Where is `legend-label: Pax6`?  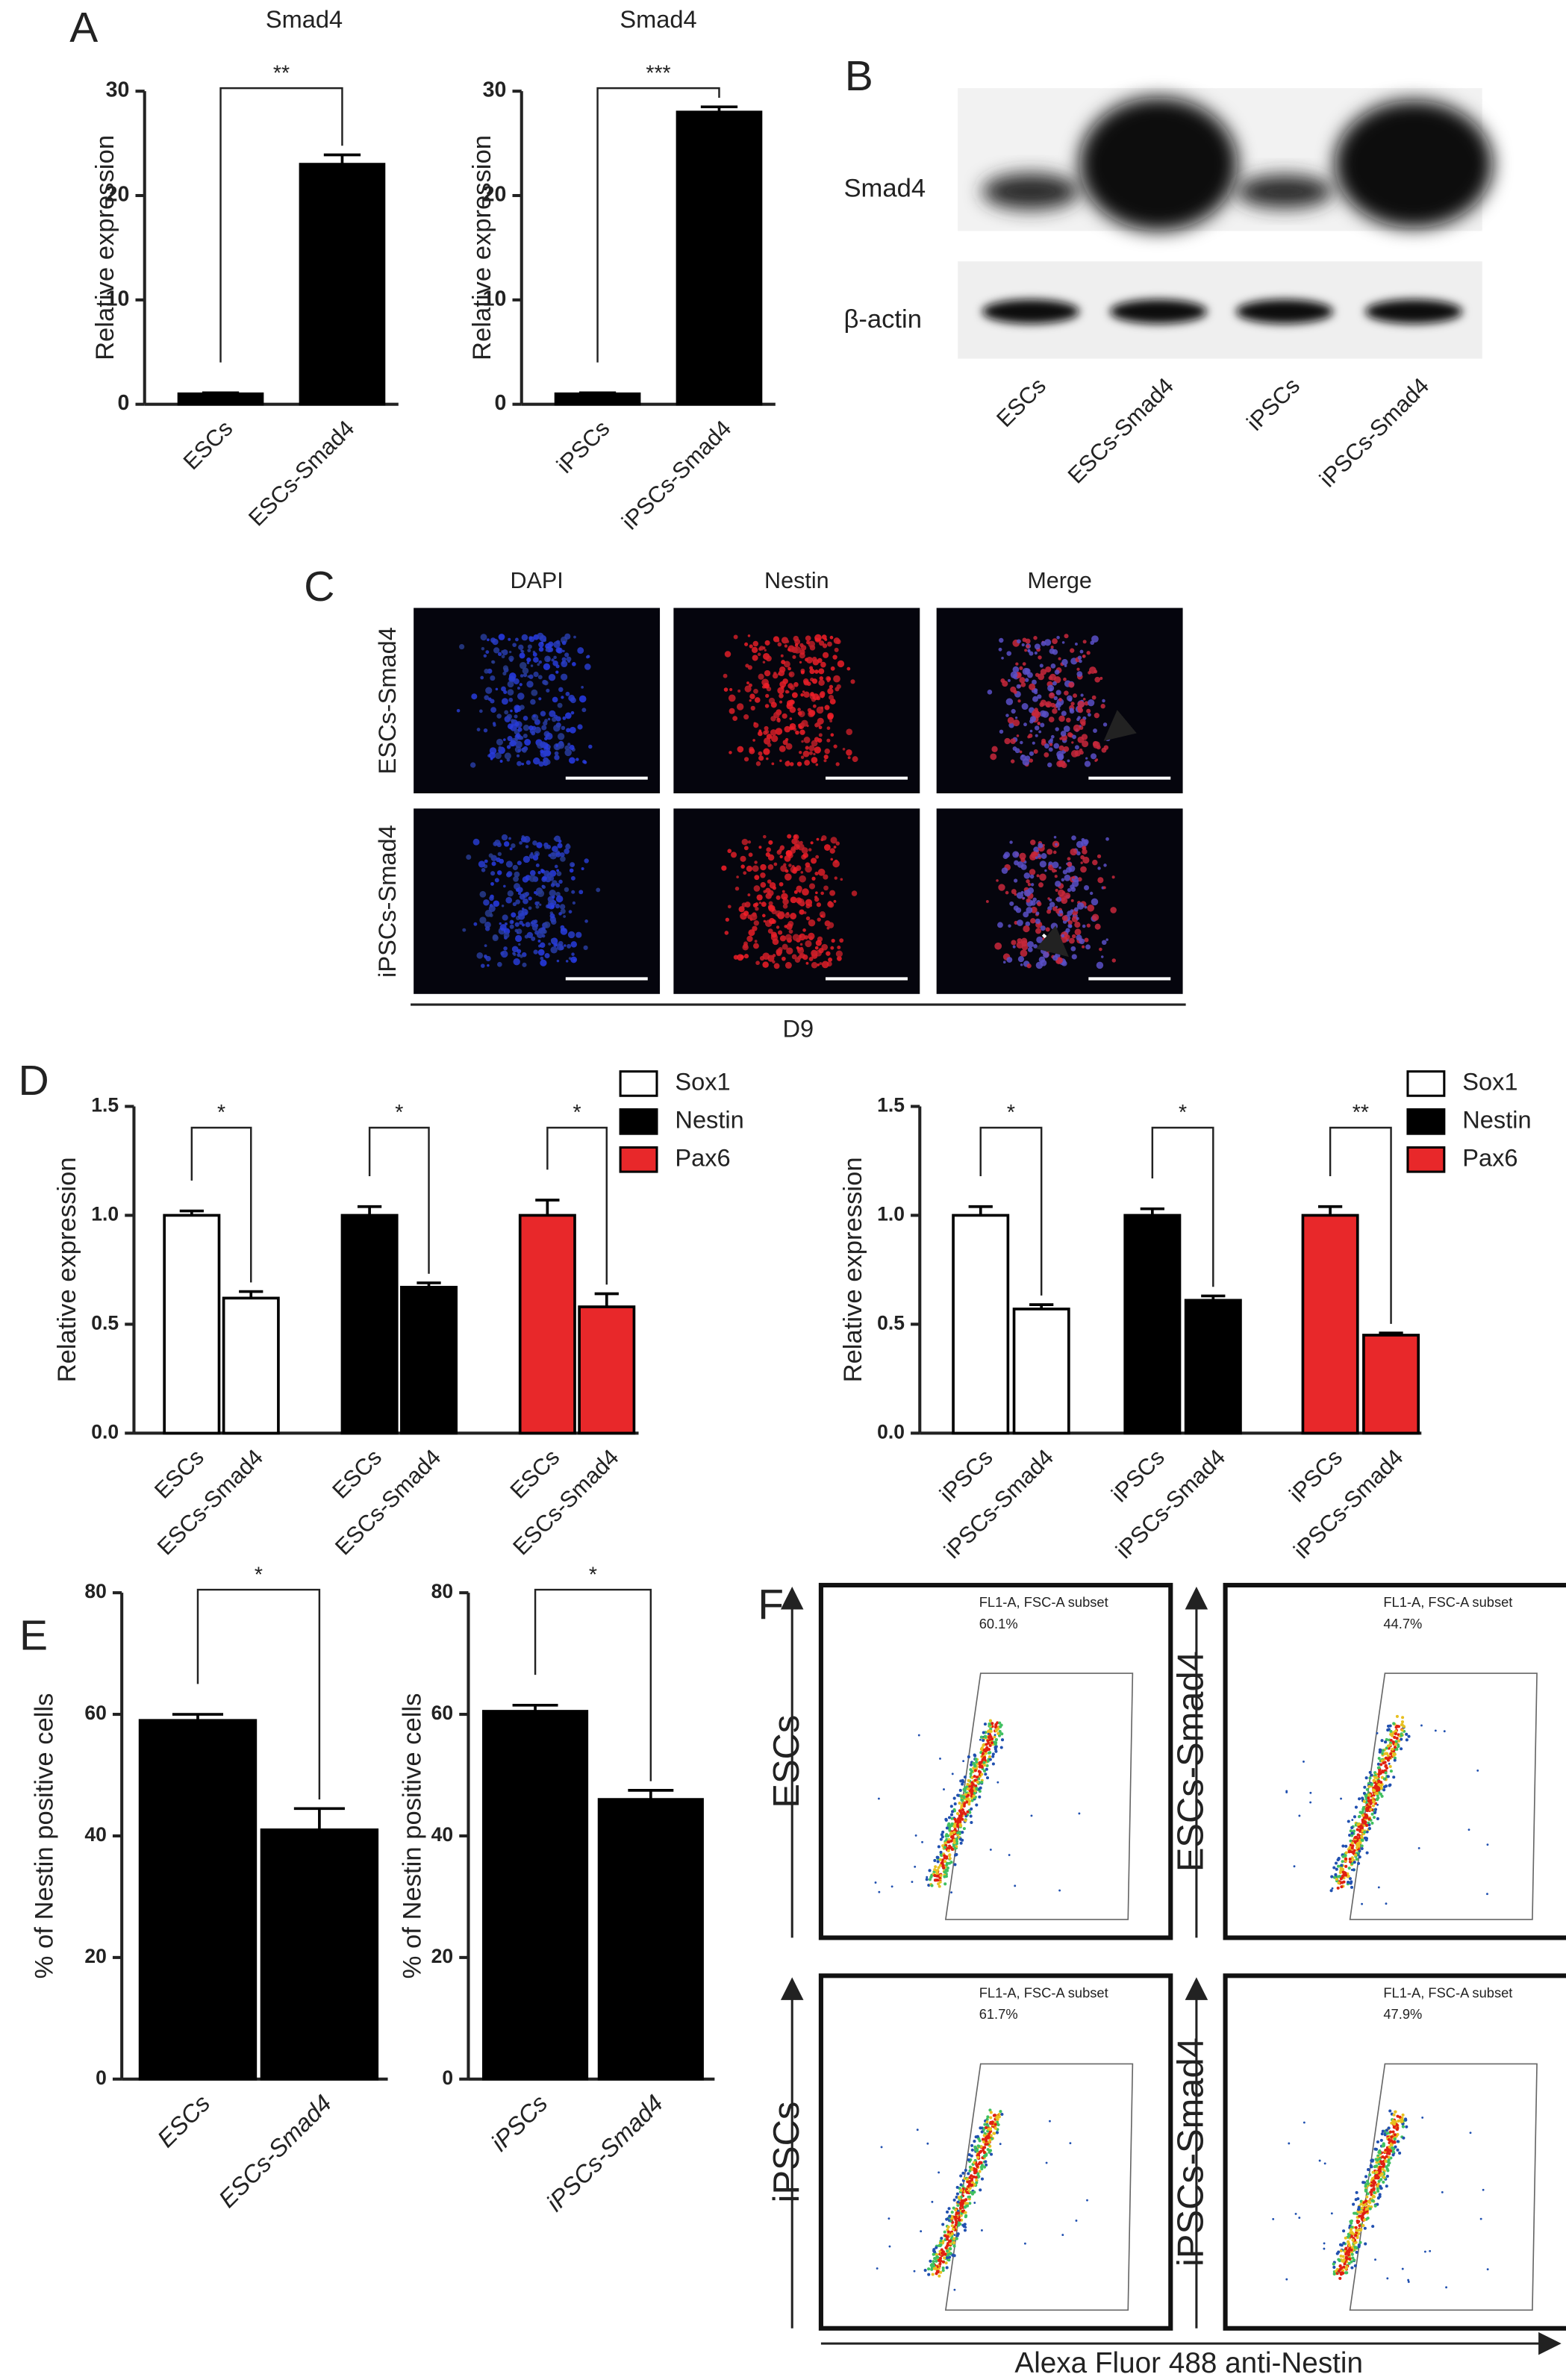
legend-label: Pax6 is located at coordinates (1490, 1157).